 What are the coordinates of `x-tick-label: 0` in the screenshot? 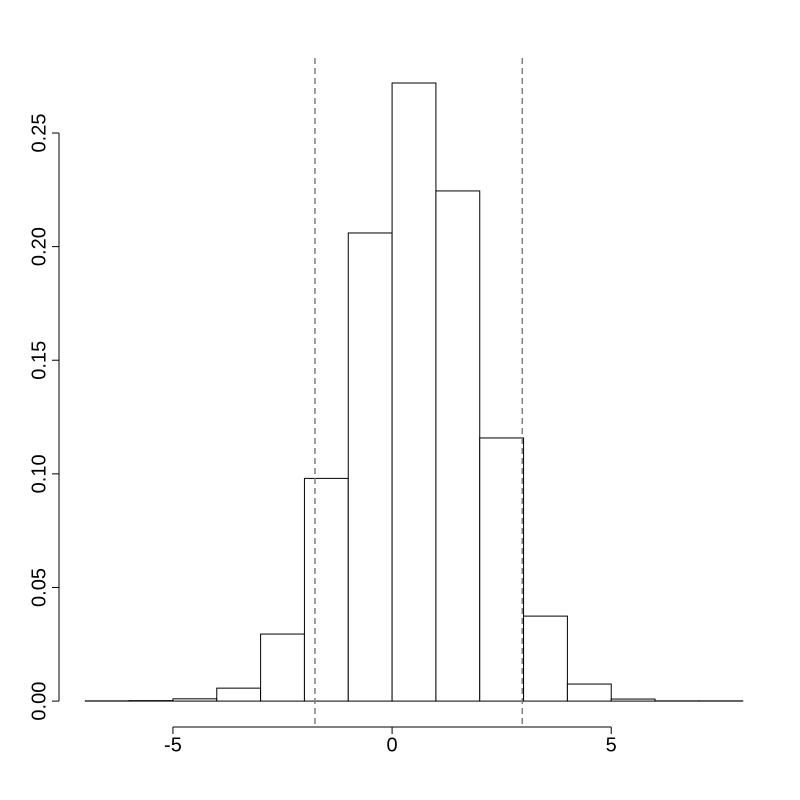 It's located at (392, 745).